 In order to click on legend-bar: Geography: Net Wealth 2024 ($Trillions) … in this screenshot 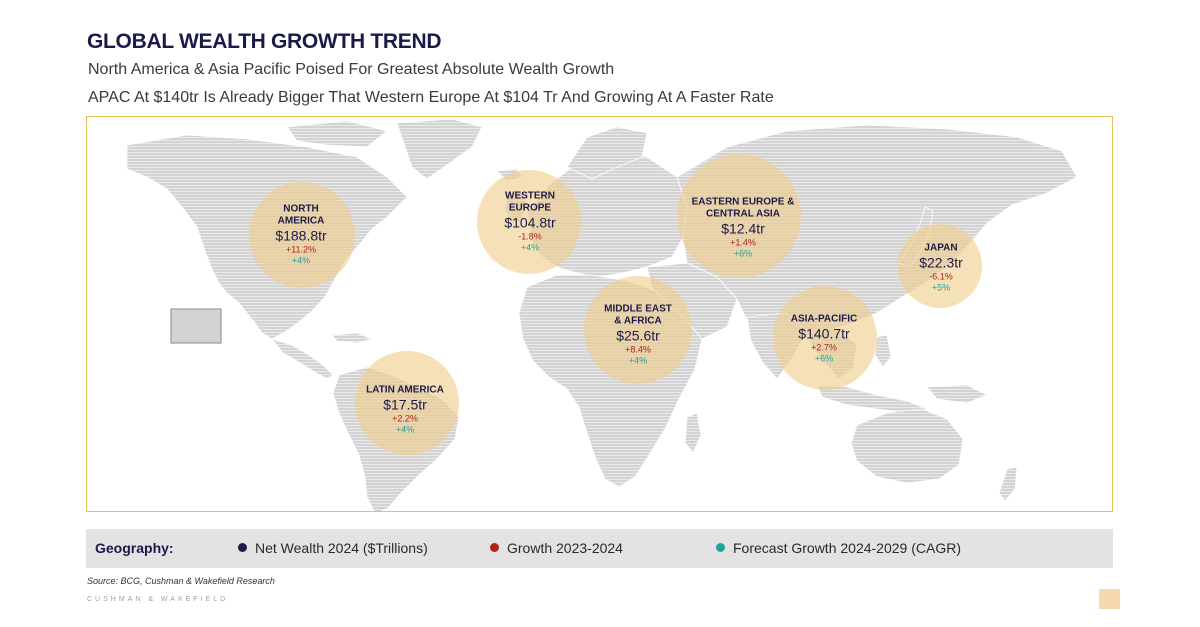, I will do `click(599, 548)`.